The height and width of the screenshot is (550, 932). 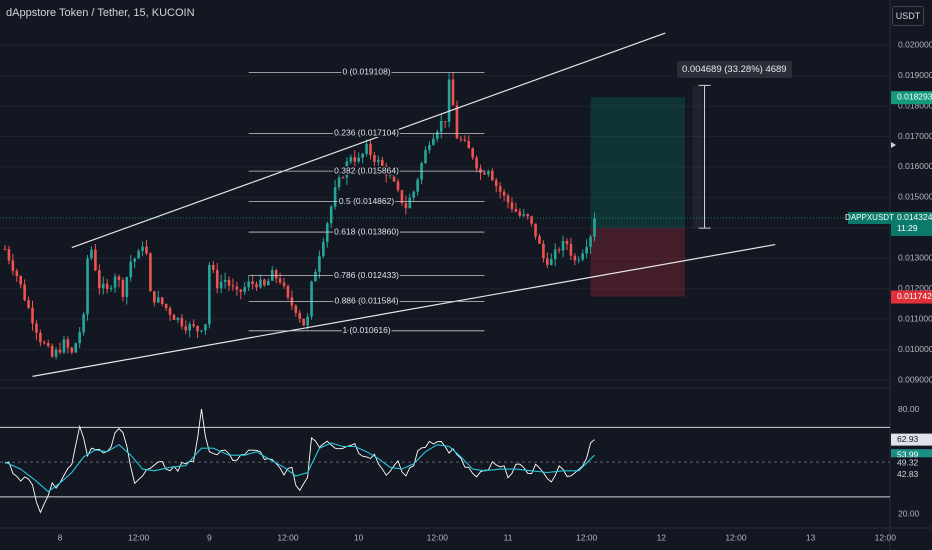 I want to click on y-tick-label: 0.018000, so click(x=915, y=105).